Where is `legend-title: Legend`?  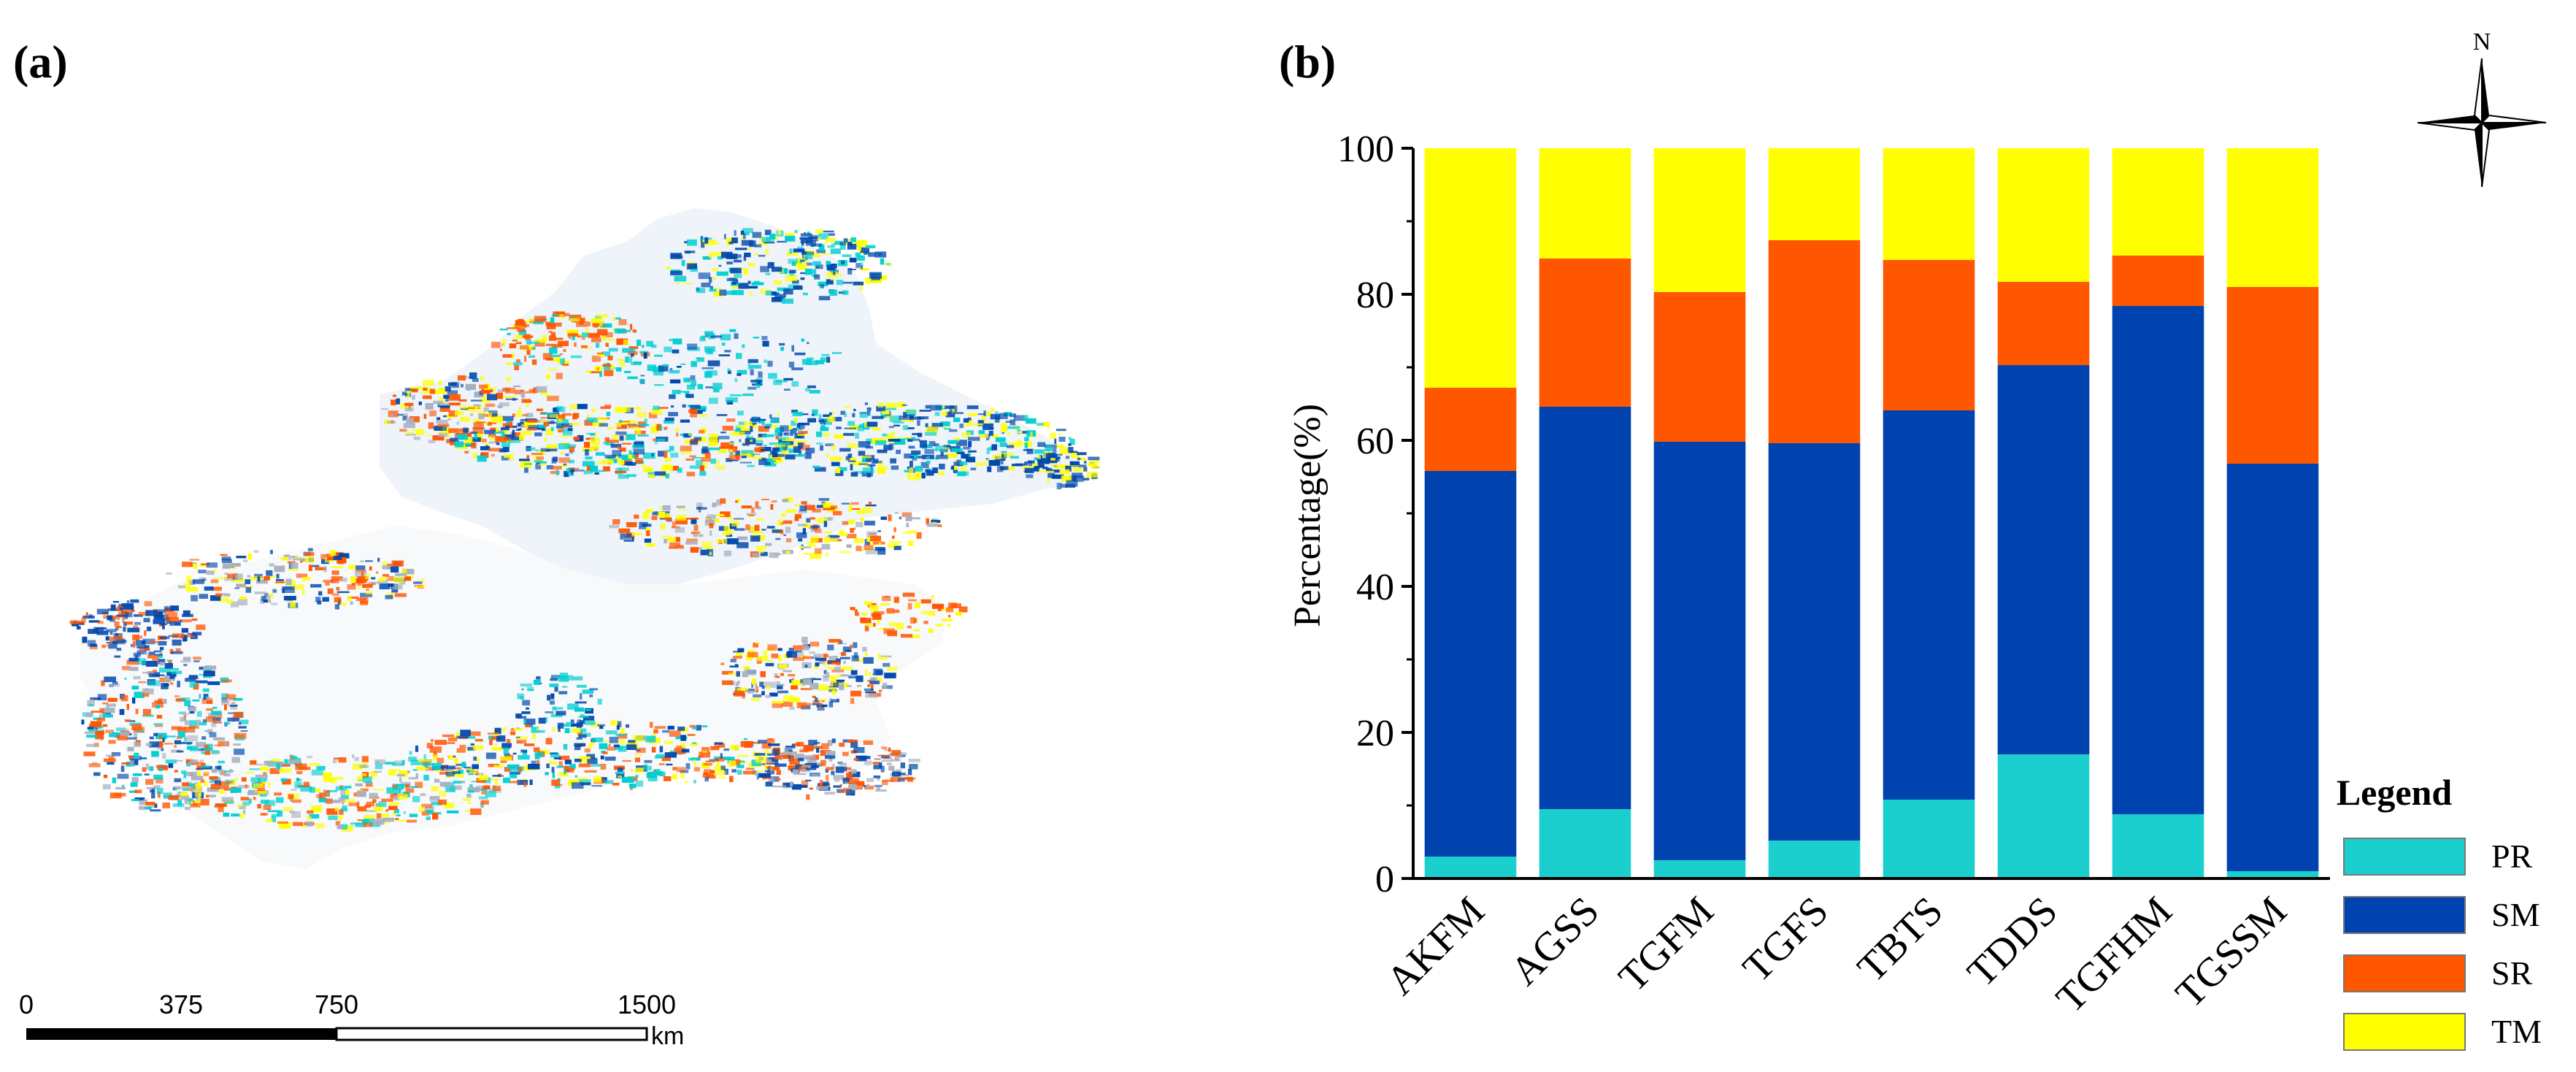
legend-title: Legend is located at coordinates (2395, 792).